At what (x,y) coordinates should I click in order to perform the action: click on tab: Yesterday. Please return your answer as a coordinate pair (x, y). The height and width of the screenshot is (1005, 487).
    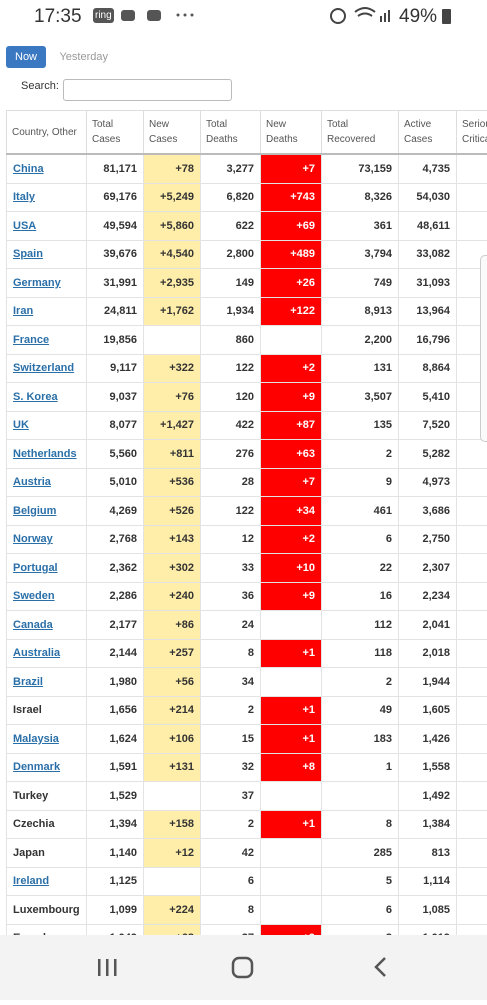
    Looking at the image, I should click on (83, 57).